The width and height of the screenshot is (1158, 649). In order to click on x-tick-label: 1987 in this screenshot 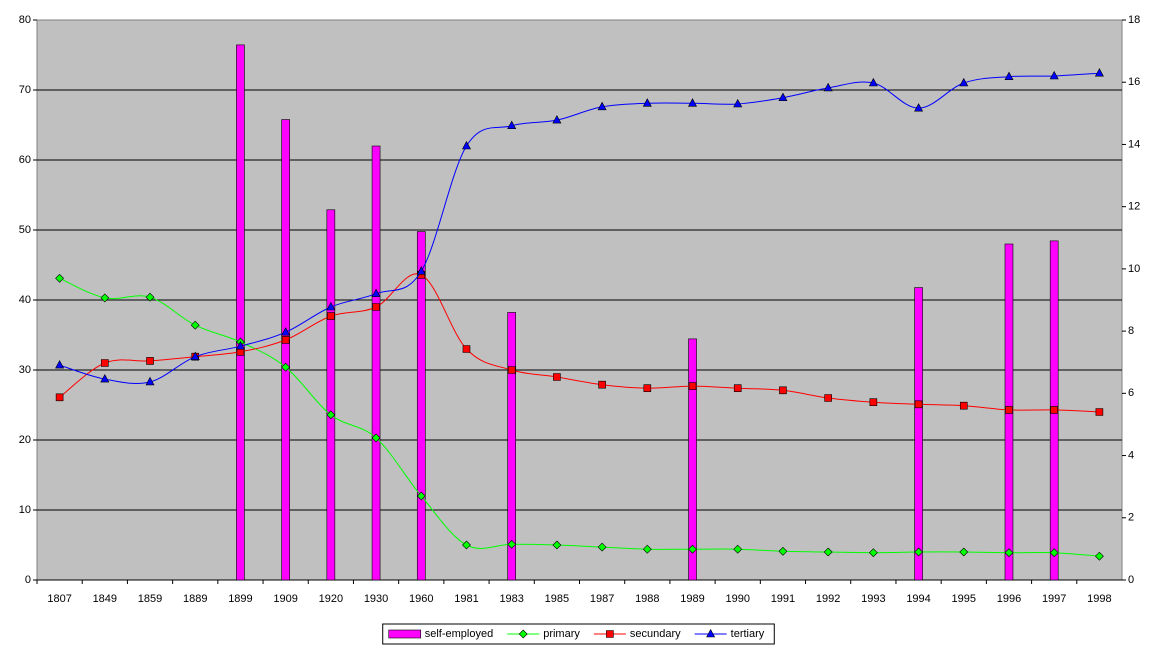, I will do `click(602, 599)`.